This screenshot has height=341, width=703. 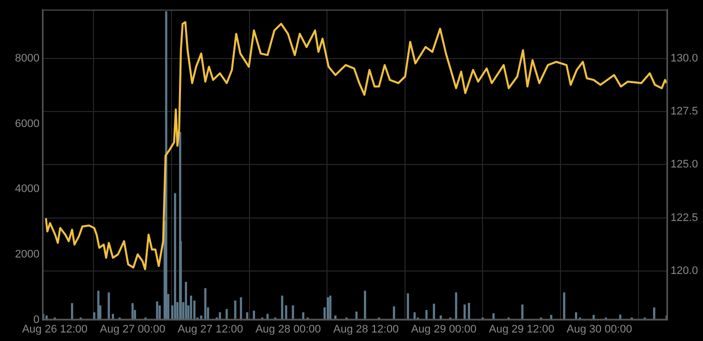 What do you see at coordinates (55, 329) in the screenshot?
I see `x-tick-label: Aug 26 12:00` at bounding box center [55, 329].